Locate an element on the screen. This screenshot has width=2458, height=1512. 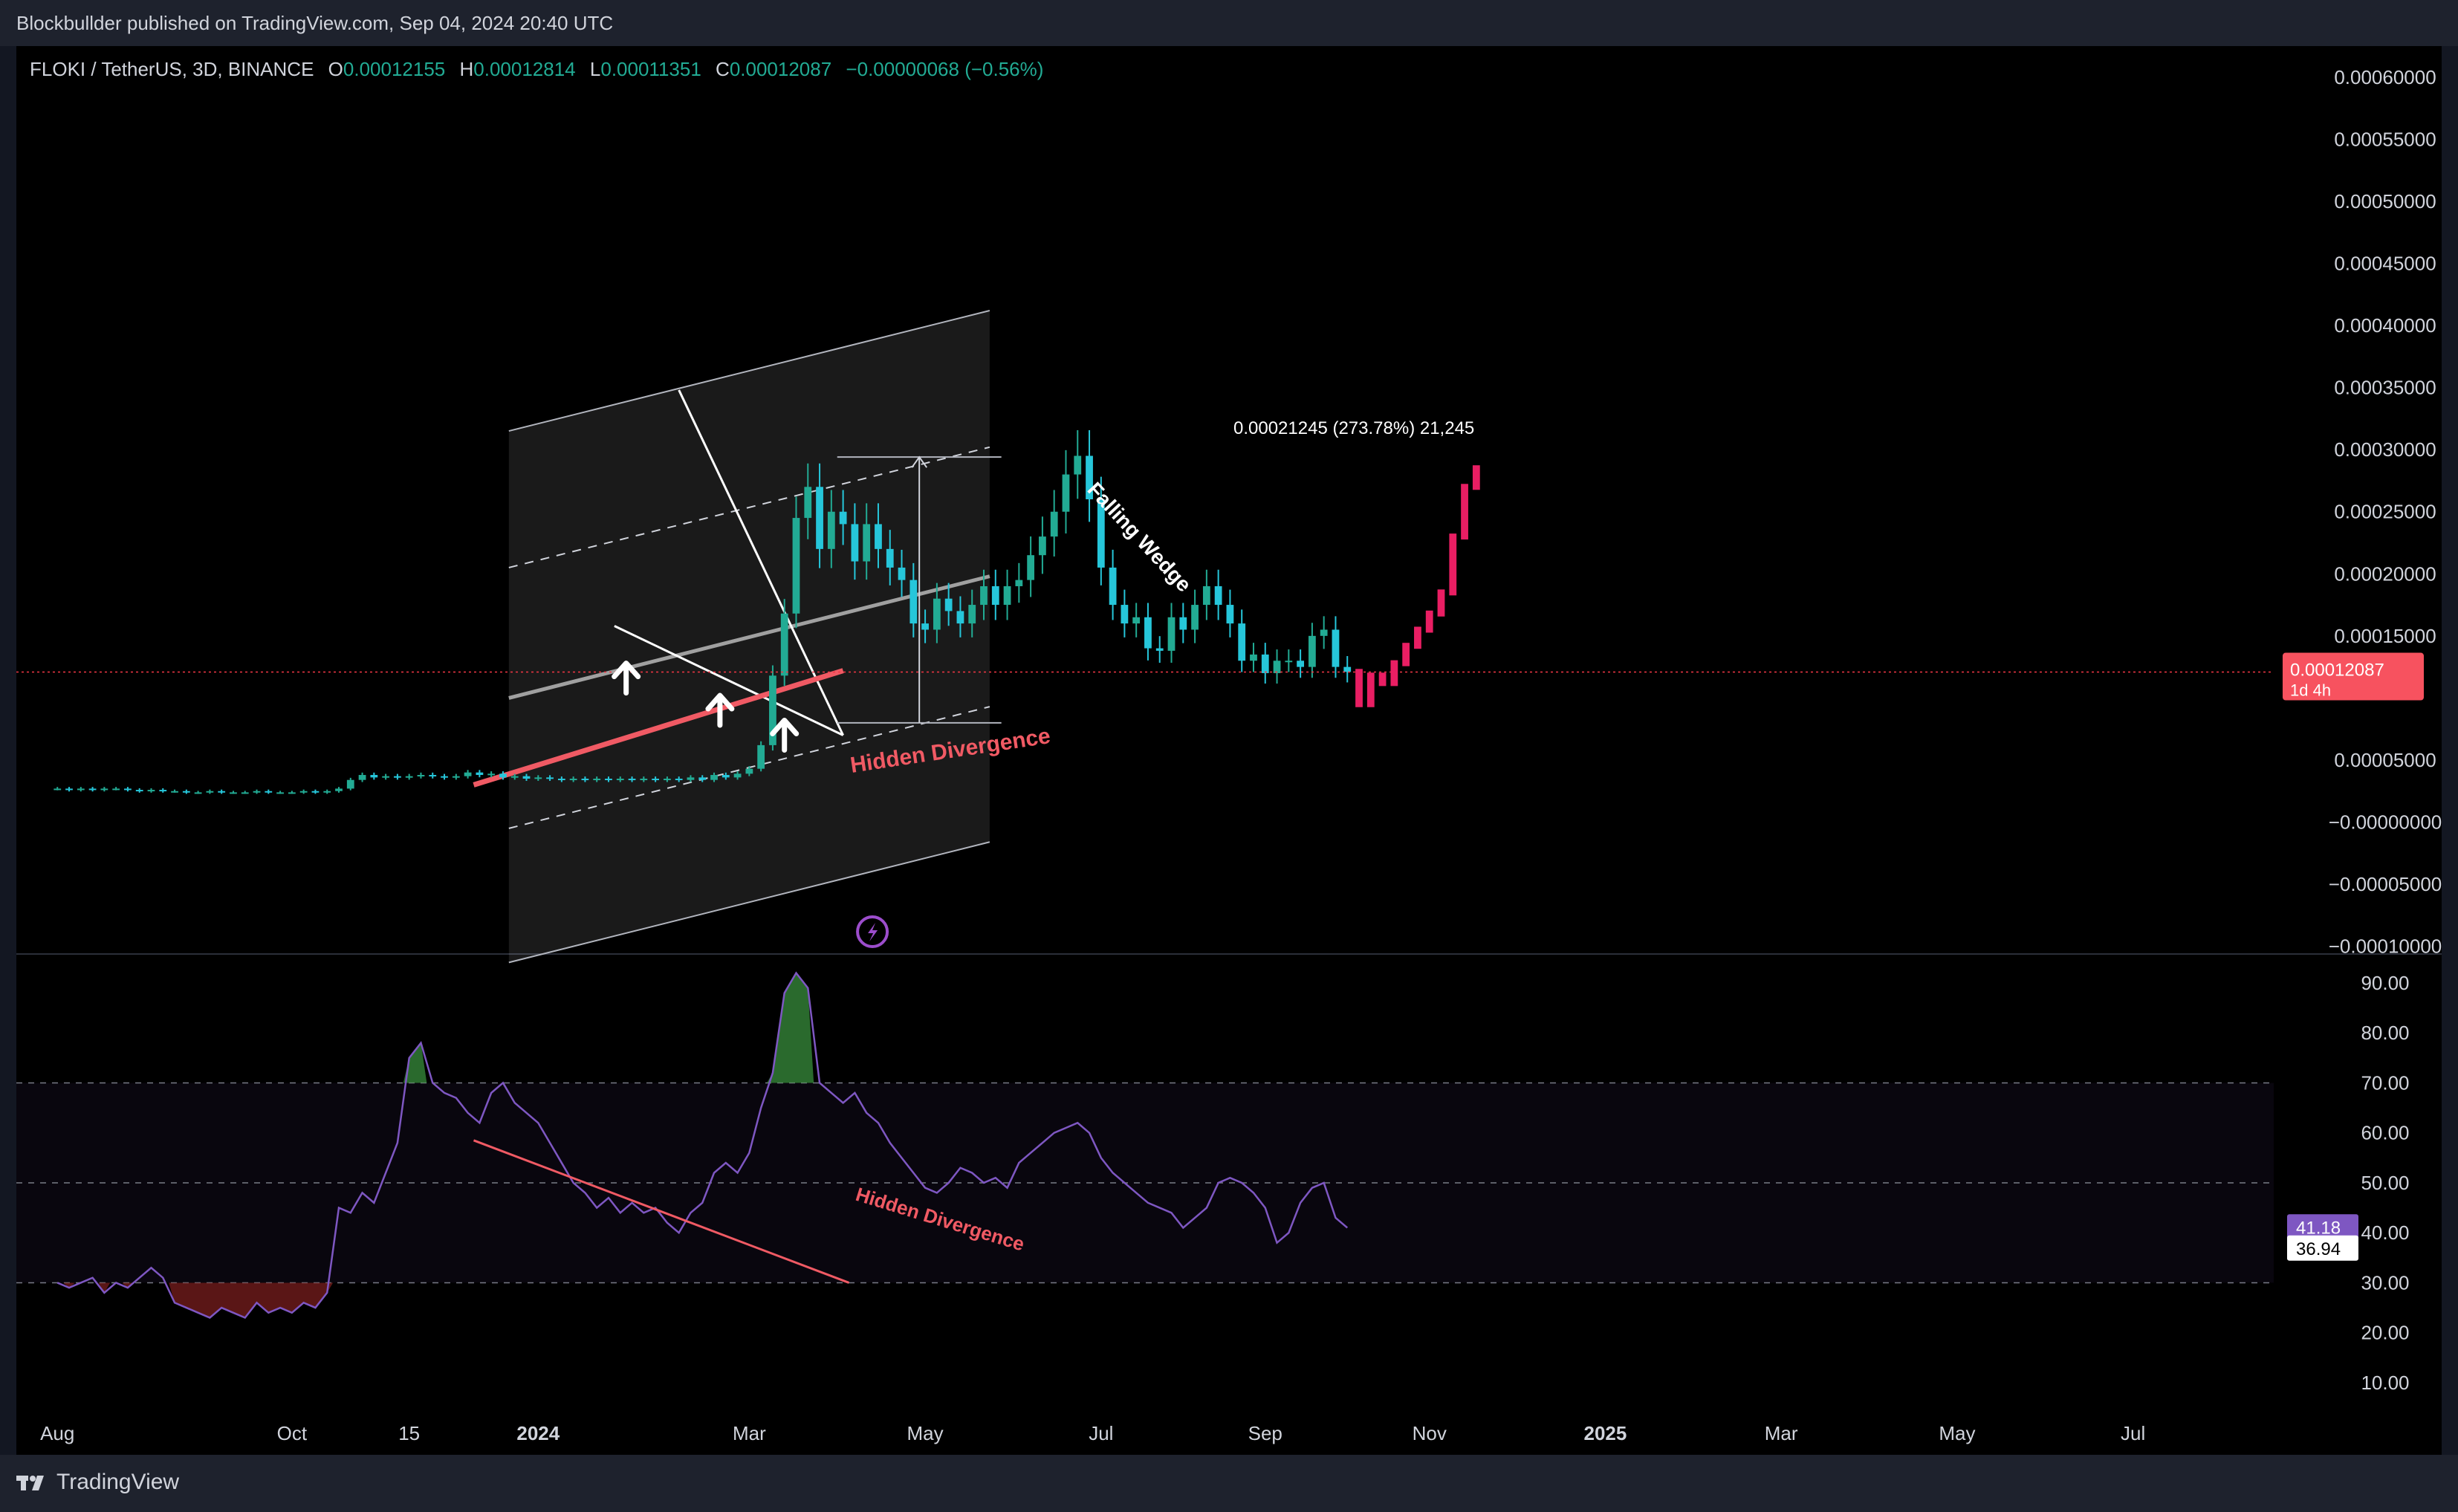
time-axis-tick: Jul is located at coordinates (1101, 1433).